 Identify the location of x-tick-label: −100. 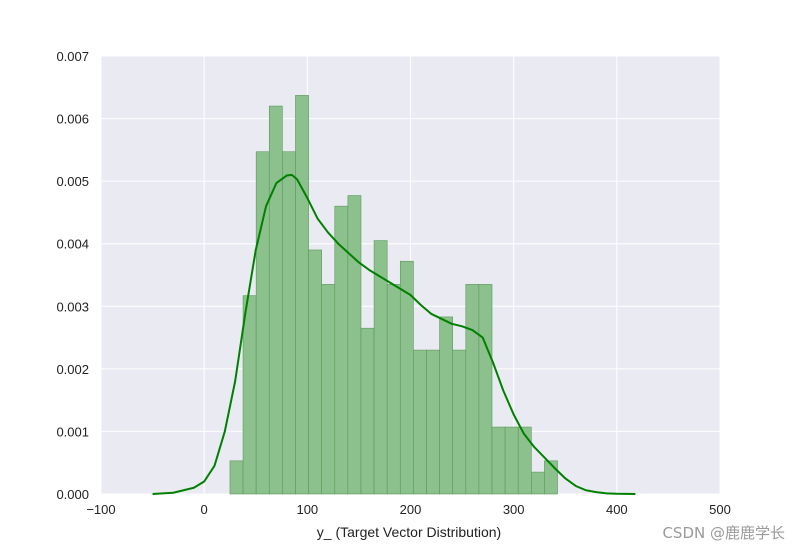
(100, 509).